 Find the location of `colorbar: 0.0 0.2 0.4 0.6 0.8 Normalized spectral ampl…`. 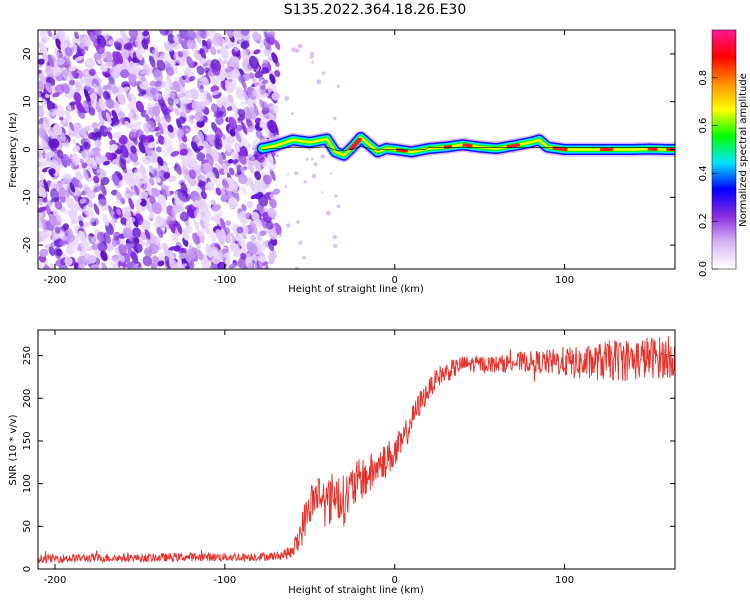

colorbar: 0.0 0.2 0.4 0.6 0.8 Normalized spectral ampl… is located at coordinates (723, 153).